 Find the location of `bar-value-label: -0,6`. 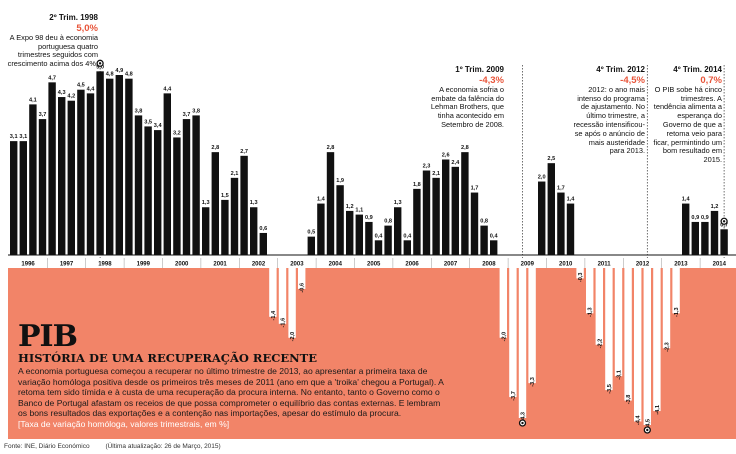

bar-value-label: -0,6 is located at coordinates (303, 288).